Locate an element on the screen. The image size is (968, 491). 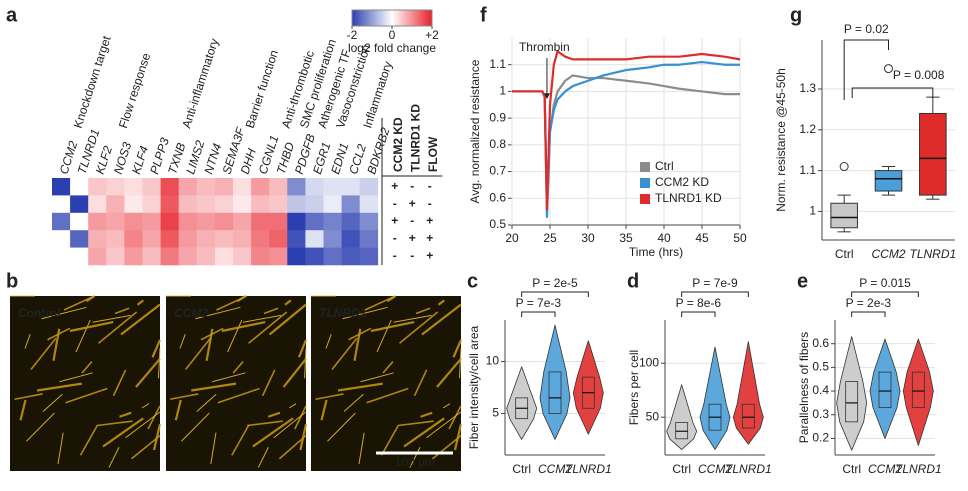
colorbar-tick-label: +2 is located at coordinates (432, 35).